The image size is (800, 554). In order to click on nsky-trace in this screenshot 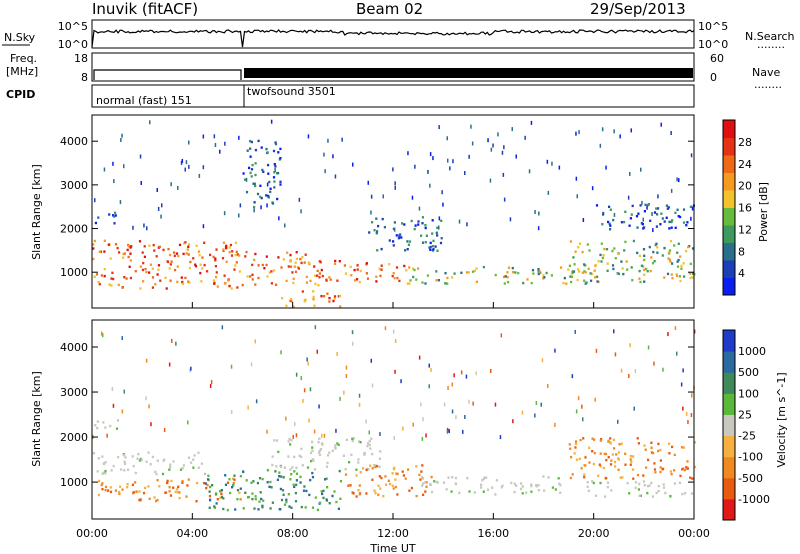, I will do `click(393, 38)`.